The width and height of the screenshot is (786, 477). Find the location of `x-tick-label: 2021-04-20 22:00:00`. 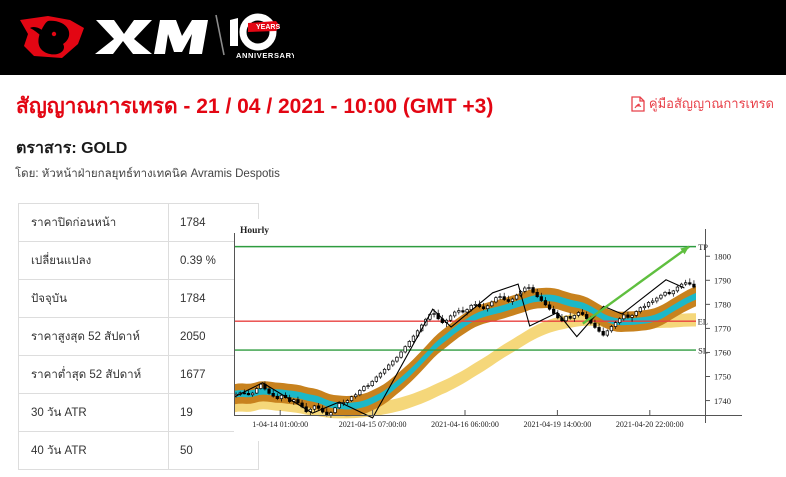

x-tick-label: 2021-04-20 22:00:00 is located at coordinates (650, 424).